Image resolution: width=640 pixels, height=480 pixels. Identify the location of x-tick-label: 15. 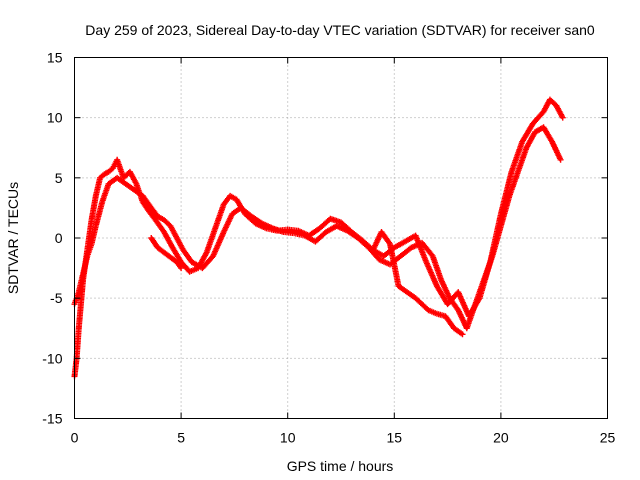
(395, 438).